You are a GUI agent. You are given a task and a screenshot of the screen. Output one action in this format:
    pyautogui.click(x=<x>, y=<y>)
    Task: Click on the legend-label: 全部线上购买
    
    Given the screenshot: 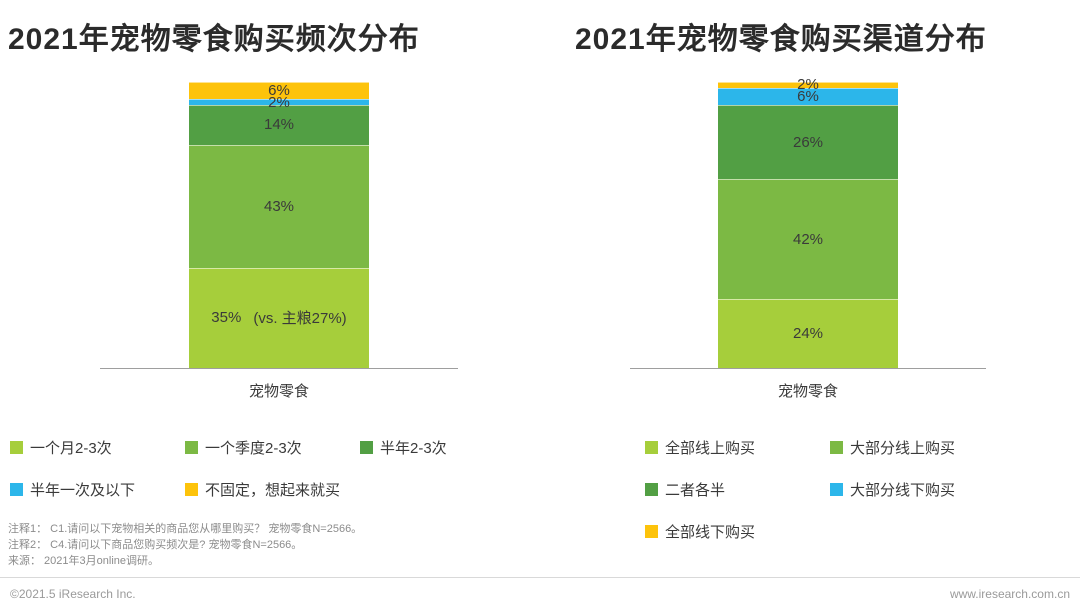 What is the action you would take?
    pyautogui.click(x=710, y=448)
    